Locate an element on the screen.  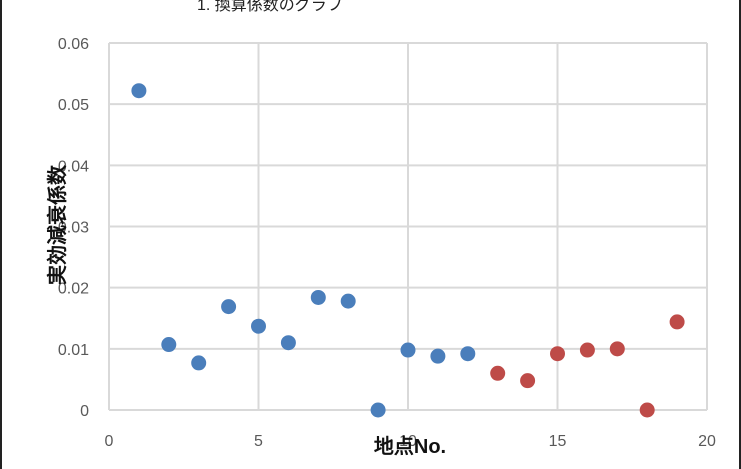
y-tick-label: 0.05 is located at coordinates (73, 105).